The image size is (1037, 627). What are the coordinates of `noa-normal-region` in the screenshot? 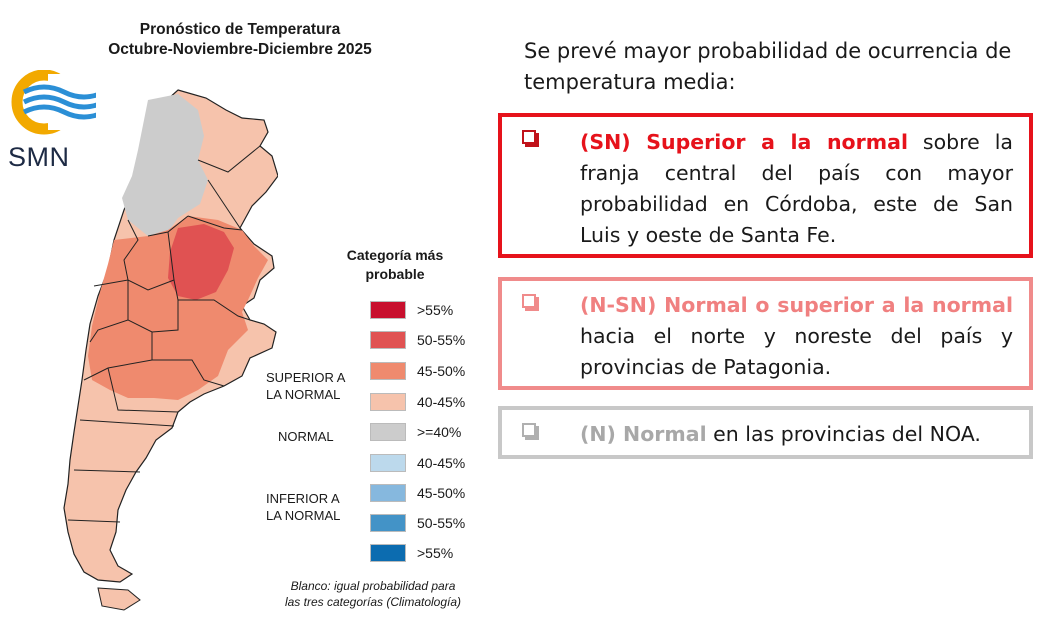 It's located at (165, 165).